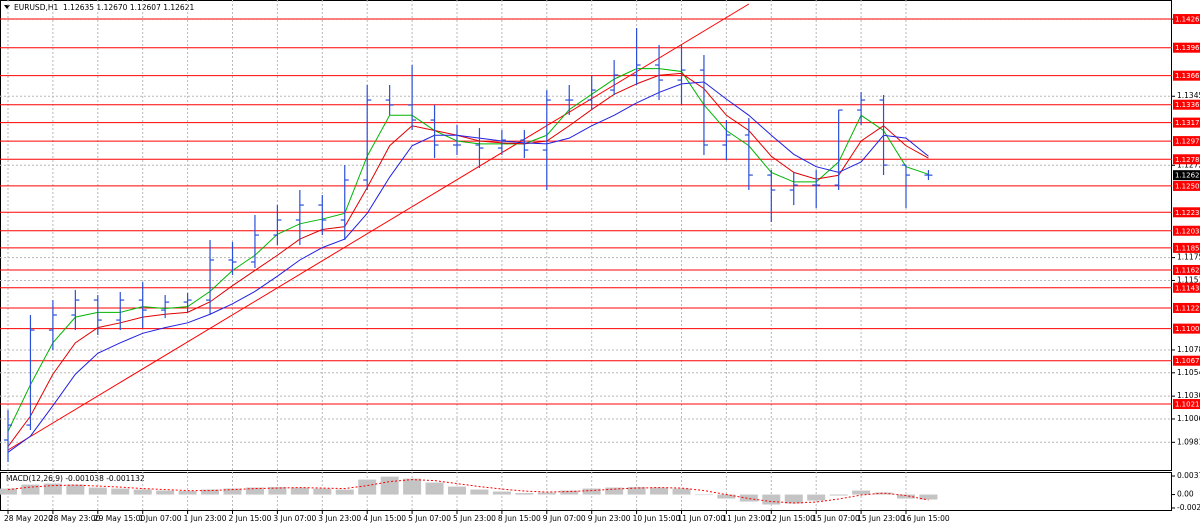 This screenshot has height=527, width=1200. I want to click on x-tick-label: 15 Jun 23:00, so click(881, 518).